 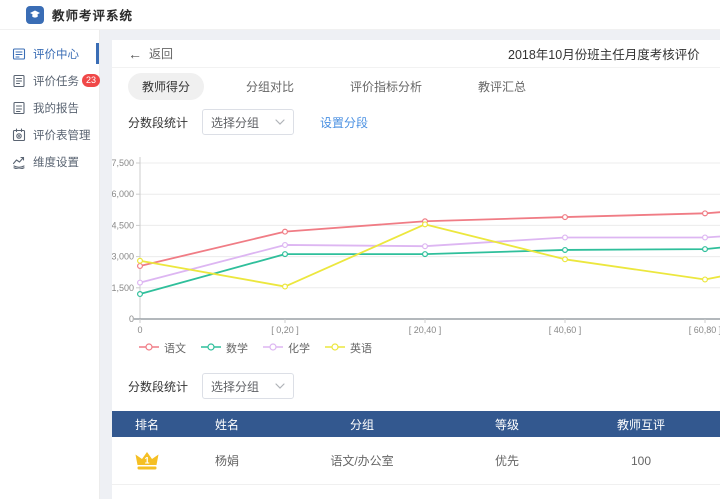 What do you see at coordinates (416, 54) in the screenshot?
I see `title-row: ← 返回 2018年10月份班主任月度考核评价` at bounding box center [416, 54].